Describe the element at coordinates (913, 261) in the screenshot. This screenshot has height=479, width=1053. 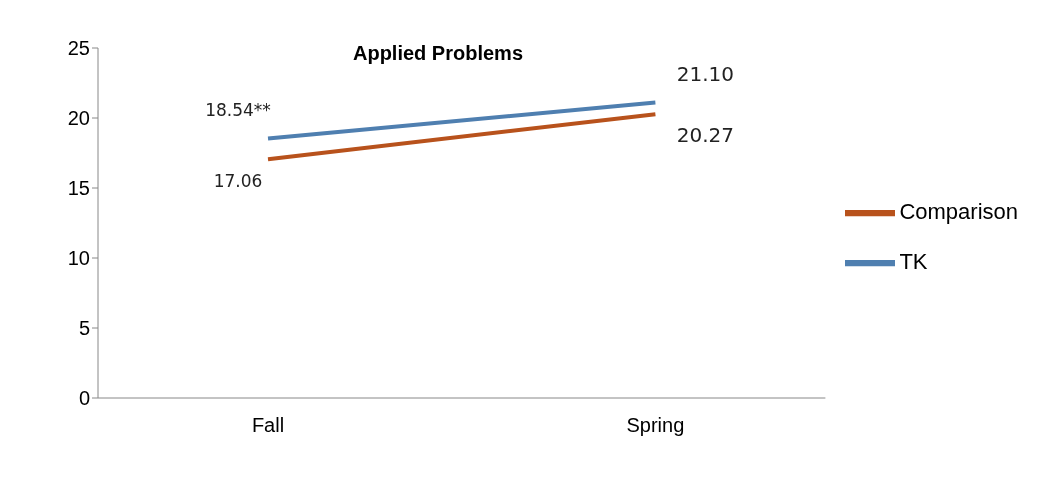
I see `legend-label: TK` at that location.